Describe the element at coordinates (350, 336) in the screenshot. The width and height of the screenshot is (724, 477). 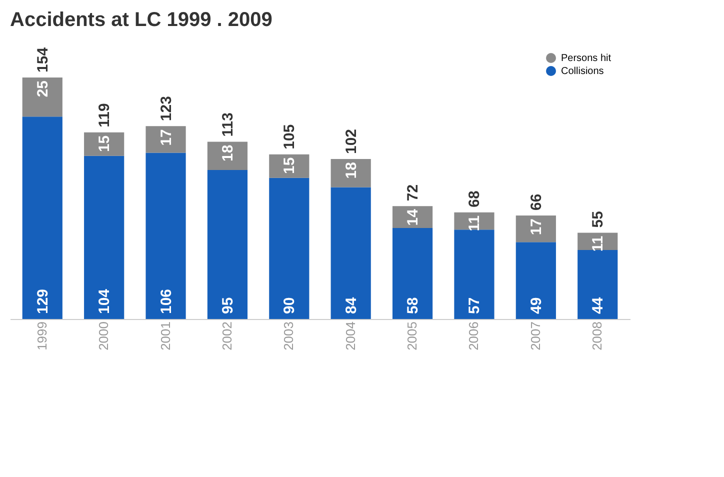
I see `x-tick-label: 2004` at that location.